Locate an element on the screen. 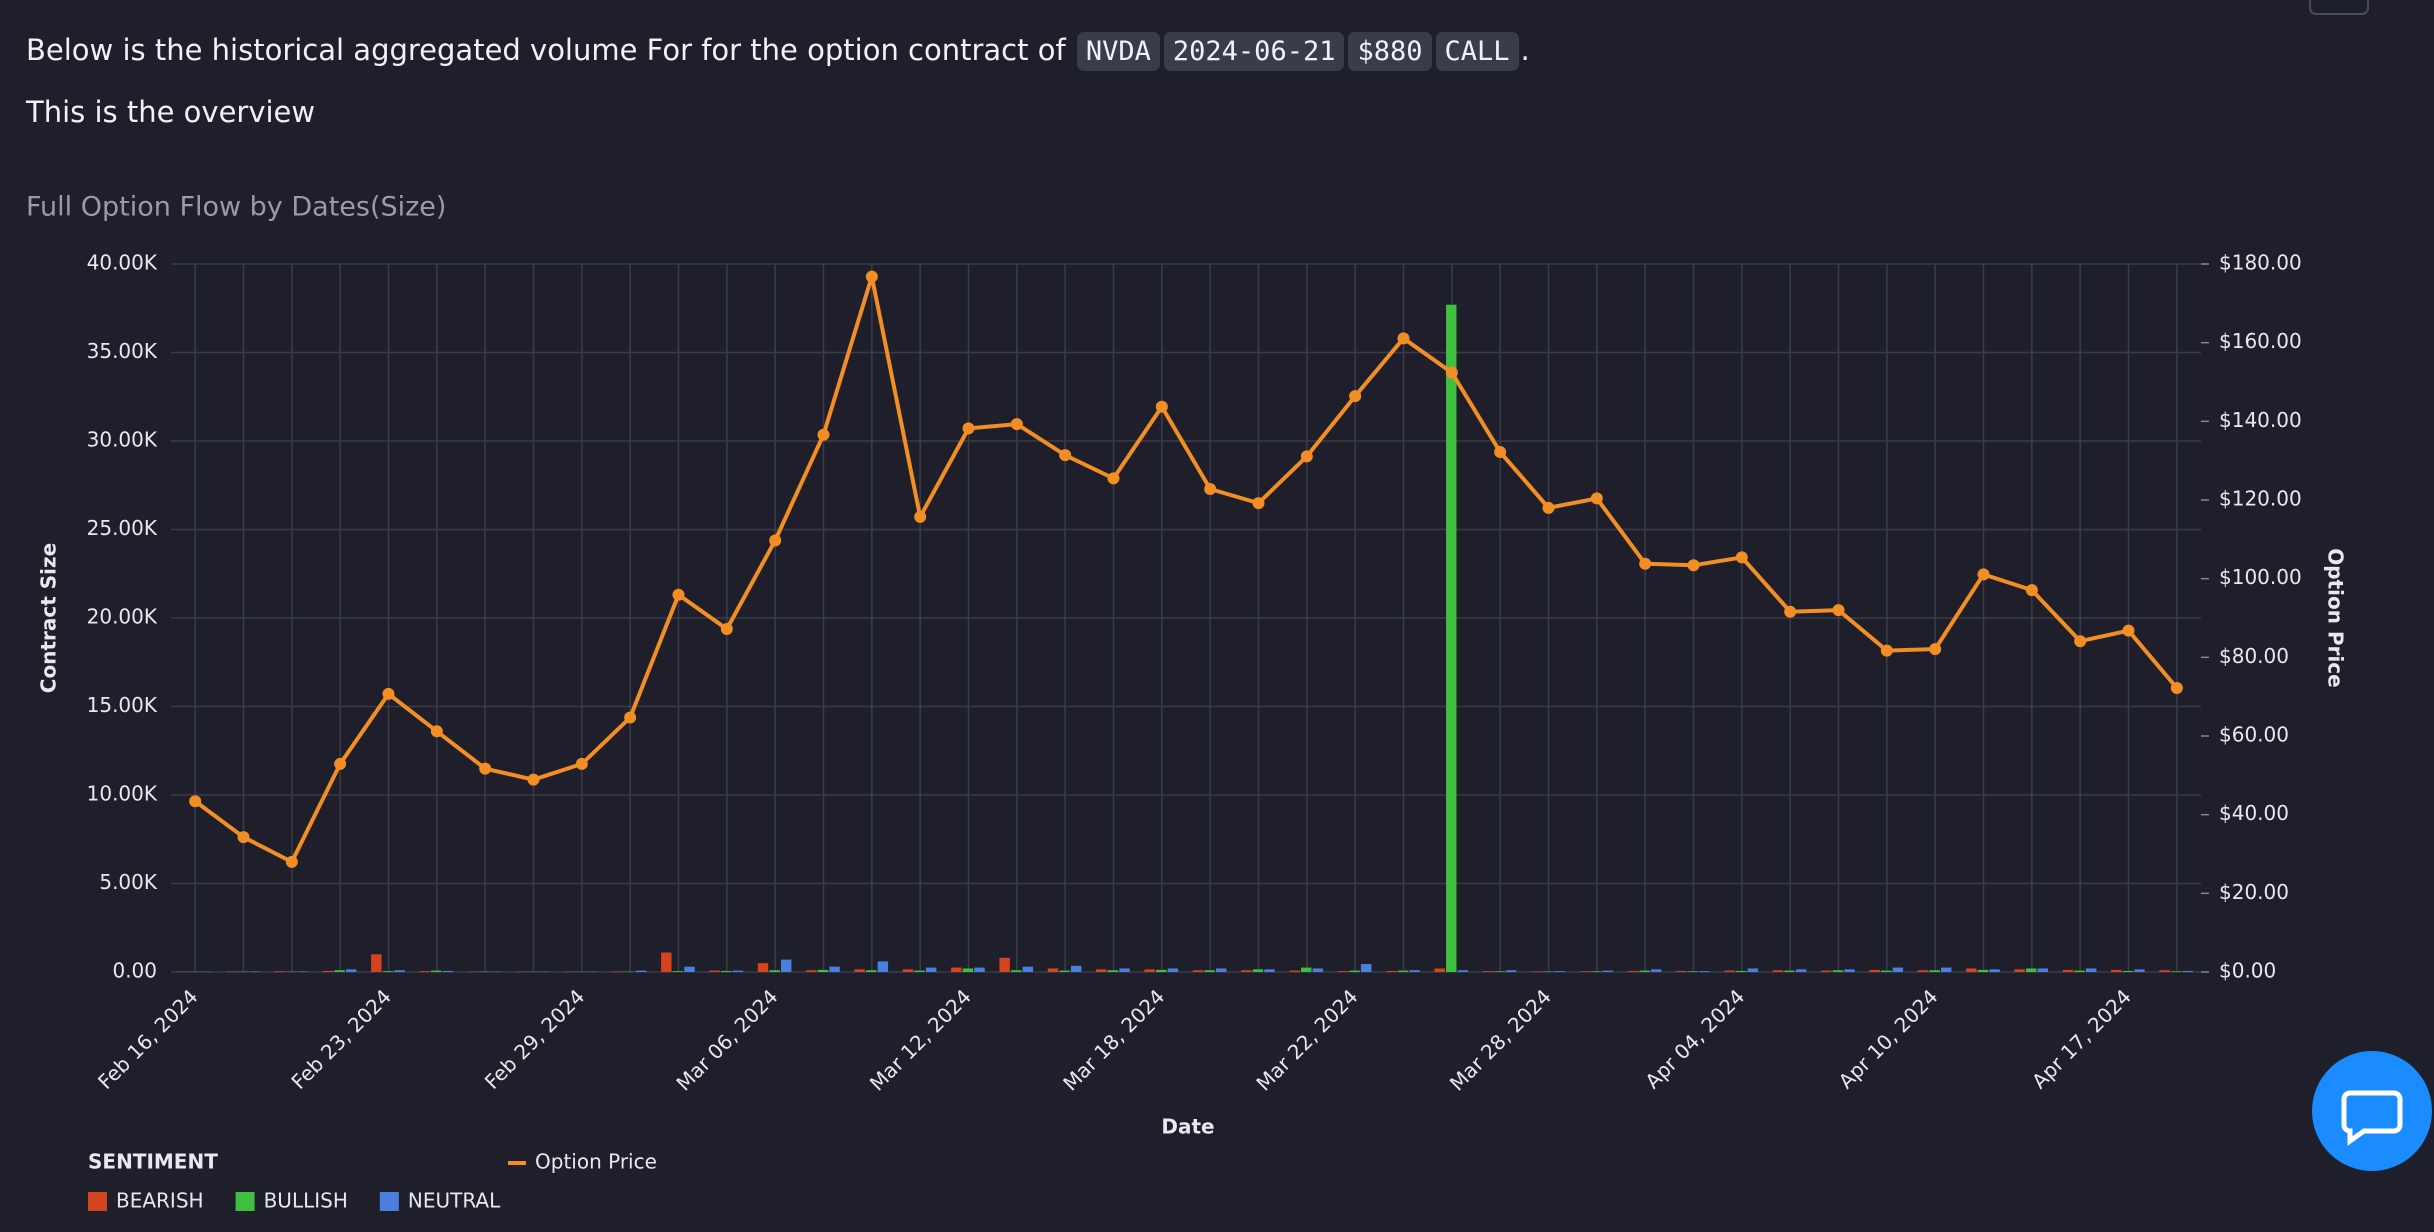 The image size is (2434, 1232). y2-tick-label: $0.00 is located at coordinates (2247, 971).